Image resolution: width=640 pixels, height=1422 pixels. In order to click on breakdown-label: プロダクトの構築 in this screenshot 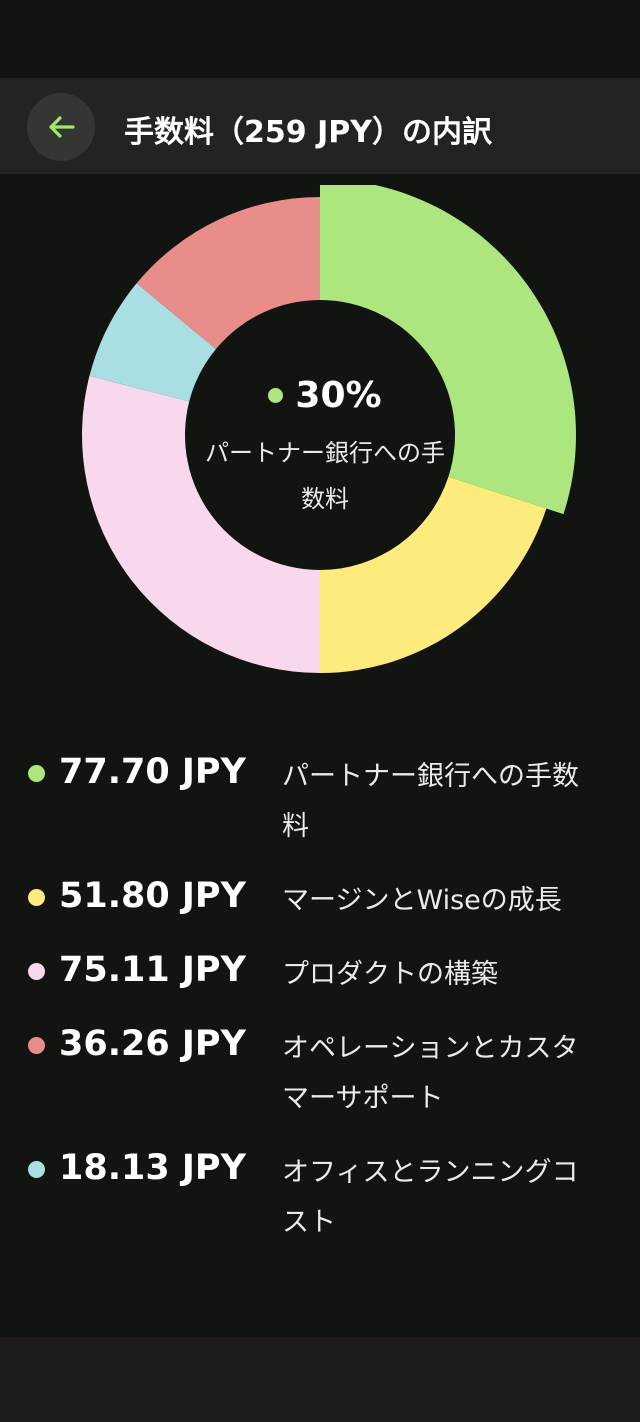, I will do `click(390, 974)`.